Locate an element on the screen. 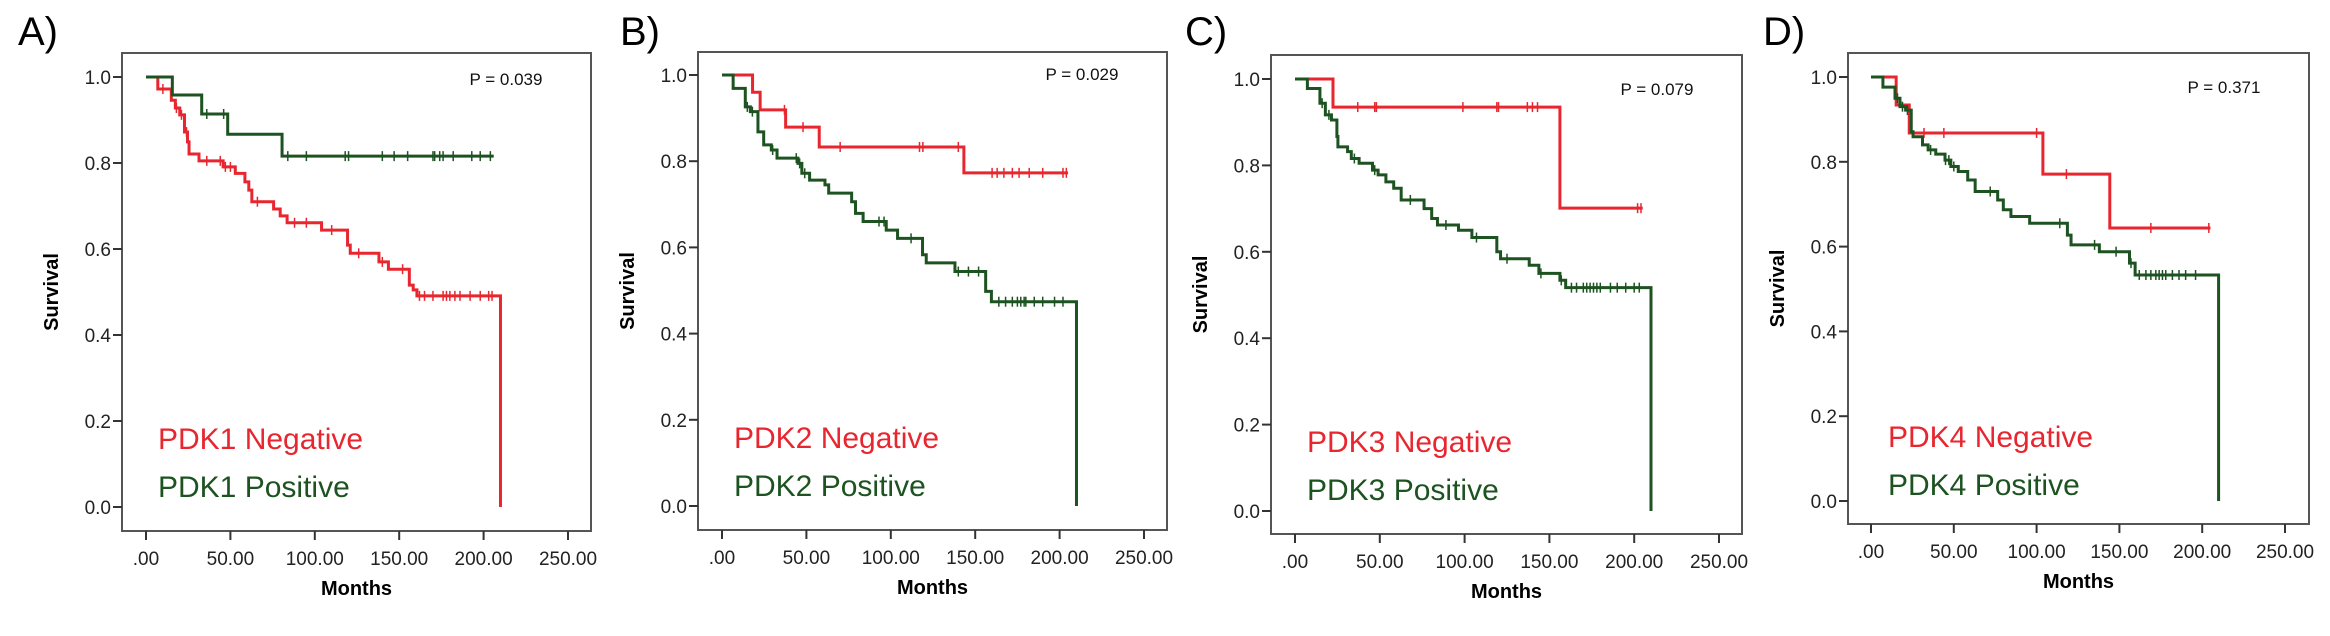 The image size is (2330, 636). p-value-annotation: P = 0.371 is located at coordinates (2224, 87).